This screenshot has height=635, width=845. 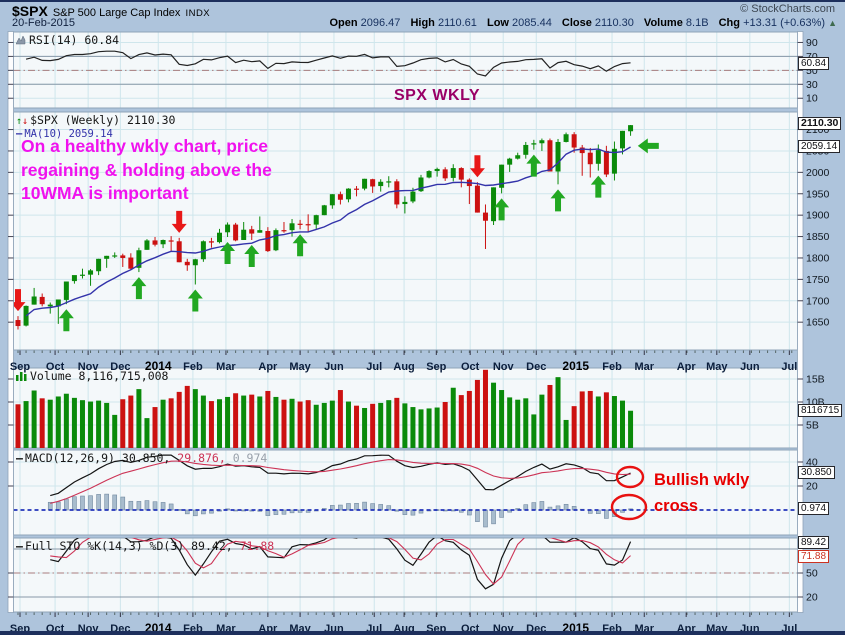 I want to click on svg-text: 1650, so click(x=818, y=323).